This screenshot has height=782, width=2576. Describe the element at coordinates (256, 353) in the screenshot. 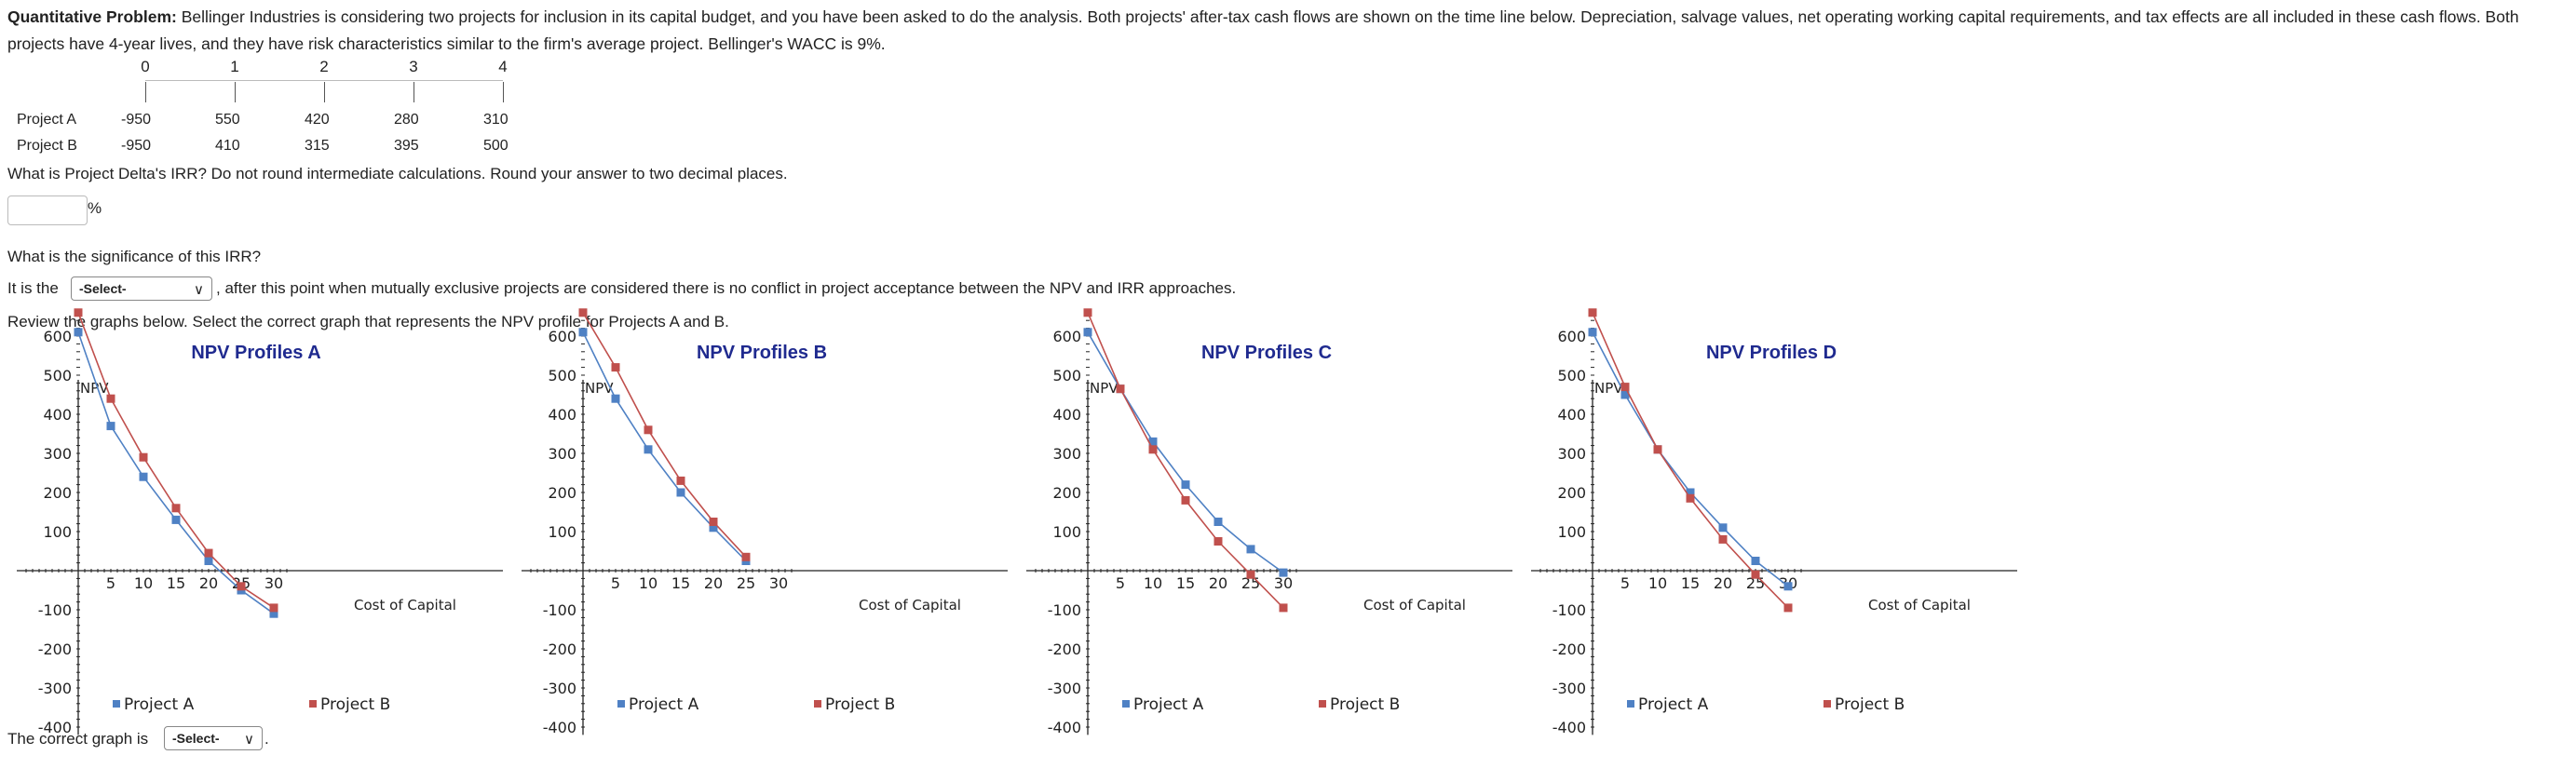

I see `chart-title-a: NPV Profiles A` at that location.